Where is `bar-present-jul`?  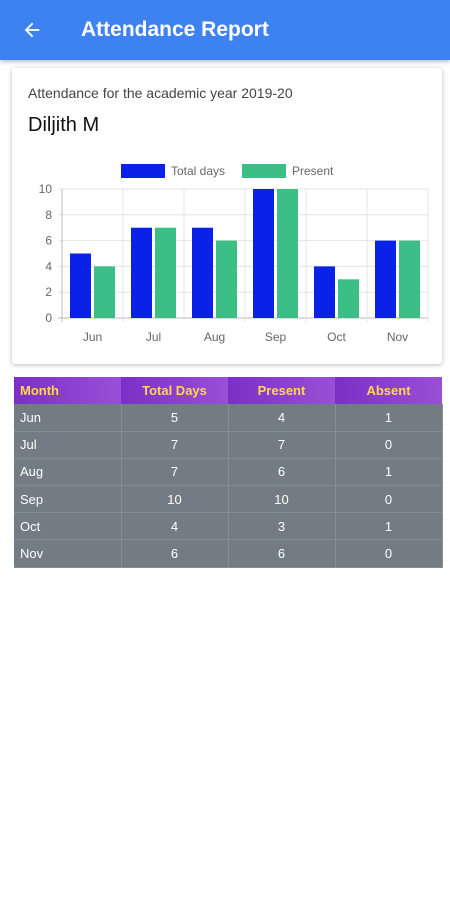
bar-present-jul is located at coordinates (165, 272).